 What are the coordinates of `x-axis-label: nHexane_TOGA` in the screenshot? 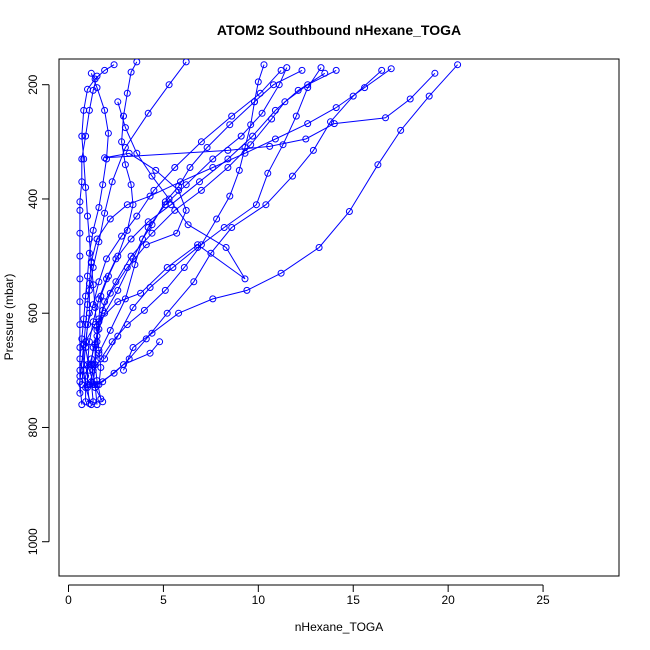 It's located at (339, 627).